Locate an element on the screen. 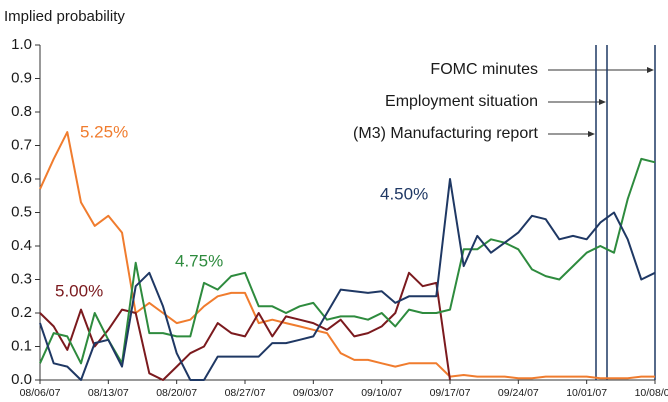  y-tick-label: 0.8 is located at coordinates (21, 111).